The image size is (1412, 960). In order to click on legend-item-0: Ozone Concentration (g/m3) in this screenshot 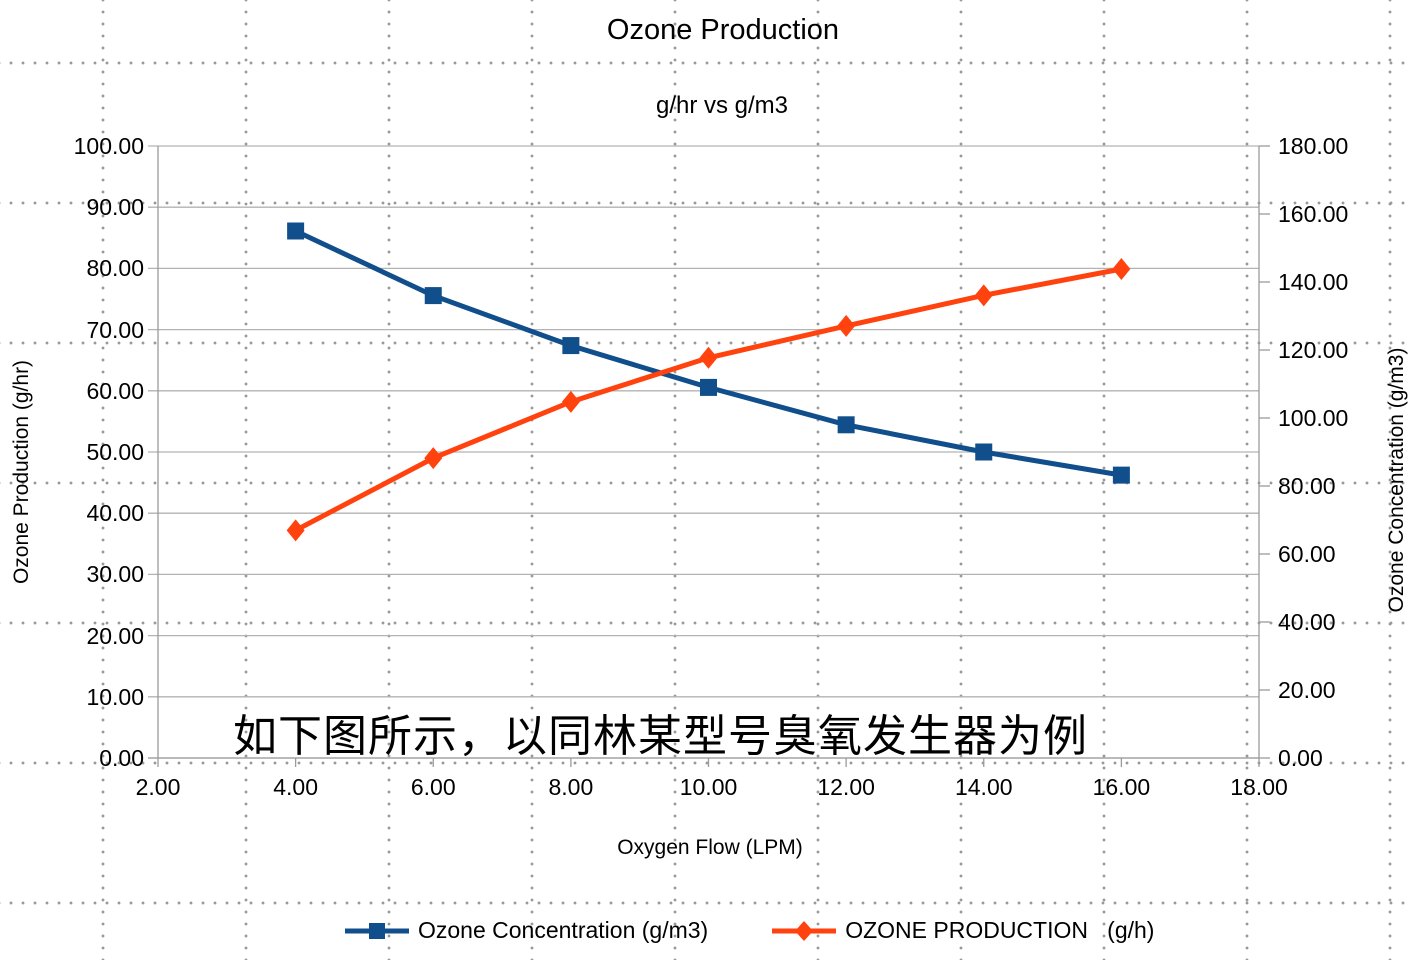, I will do `click(526, 930)`.